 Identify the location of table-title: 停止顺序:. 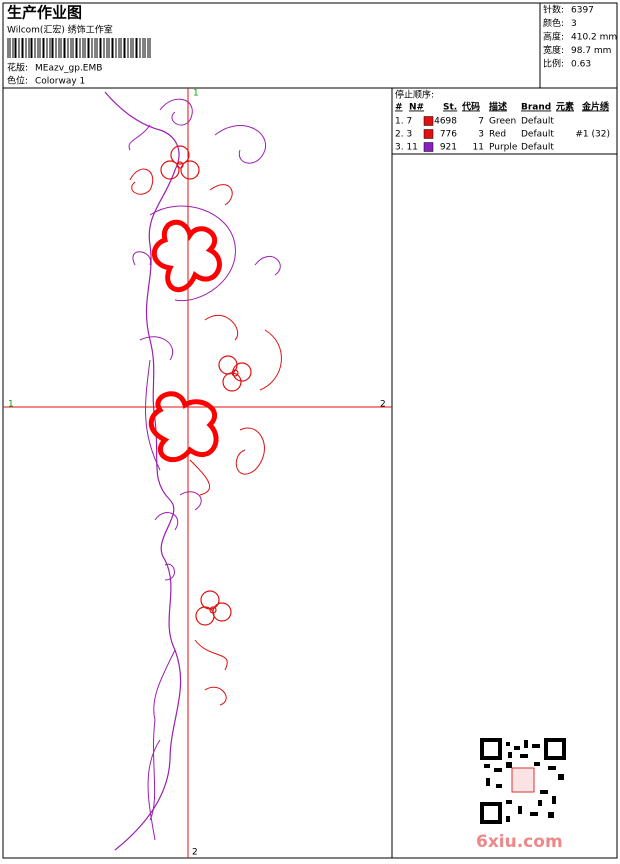
(414, 95).